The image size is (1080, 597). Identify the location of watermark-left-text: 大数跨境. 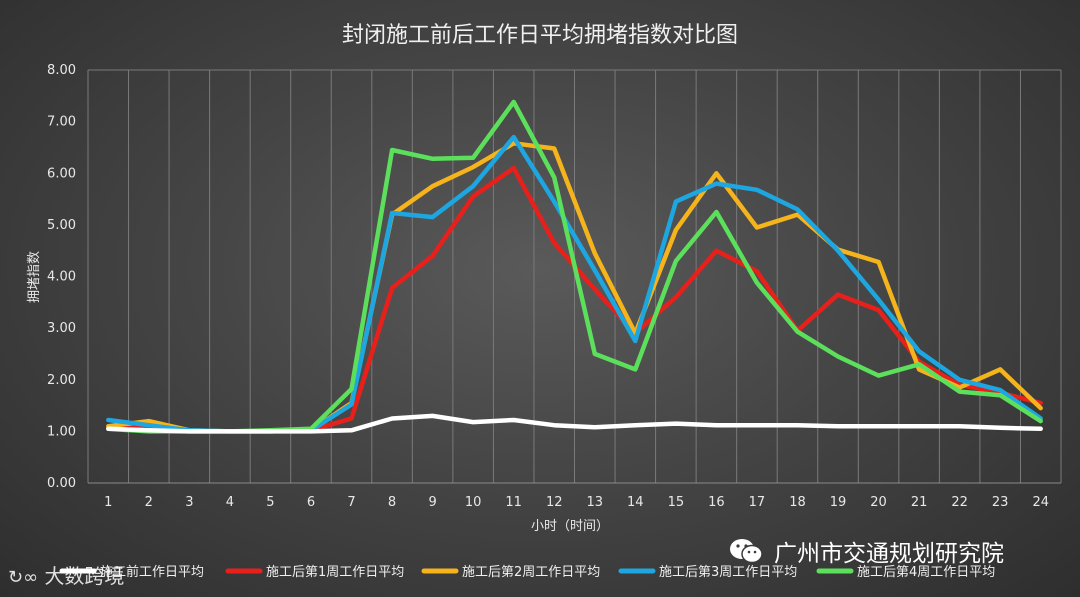
(84, 576).